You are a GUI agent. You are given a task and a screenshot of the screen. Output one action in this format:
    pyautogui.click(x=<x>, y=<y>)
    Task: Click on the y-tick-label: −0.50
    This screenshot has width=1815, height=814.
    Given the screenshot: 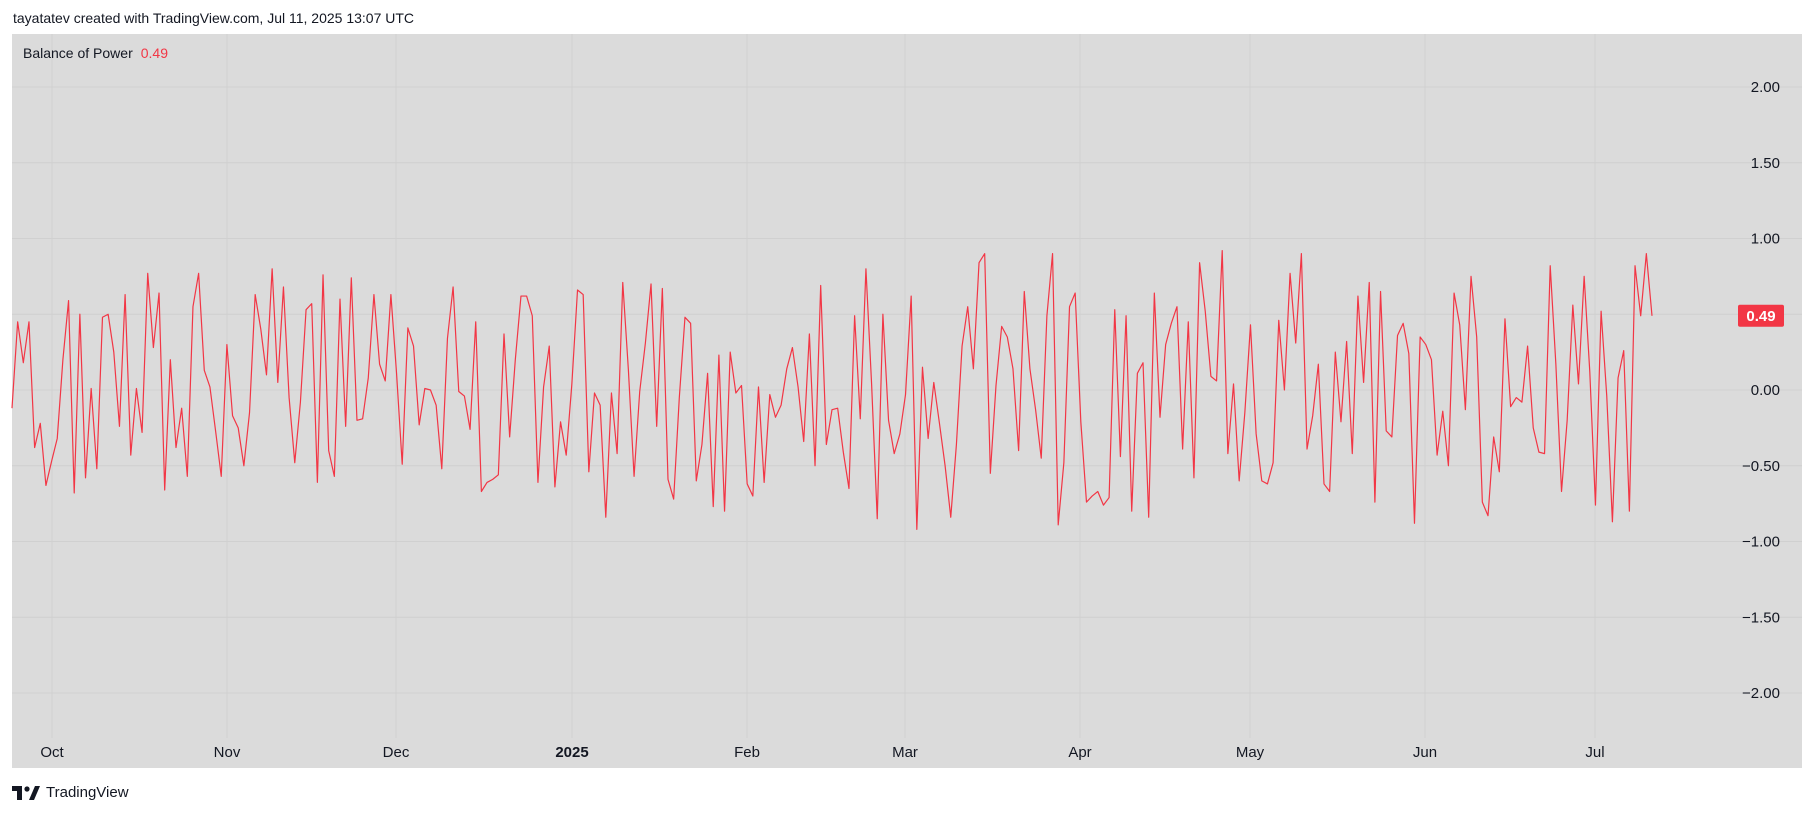 What is the action you would take?
    pyautogui.click(x=1761, y=466)
    